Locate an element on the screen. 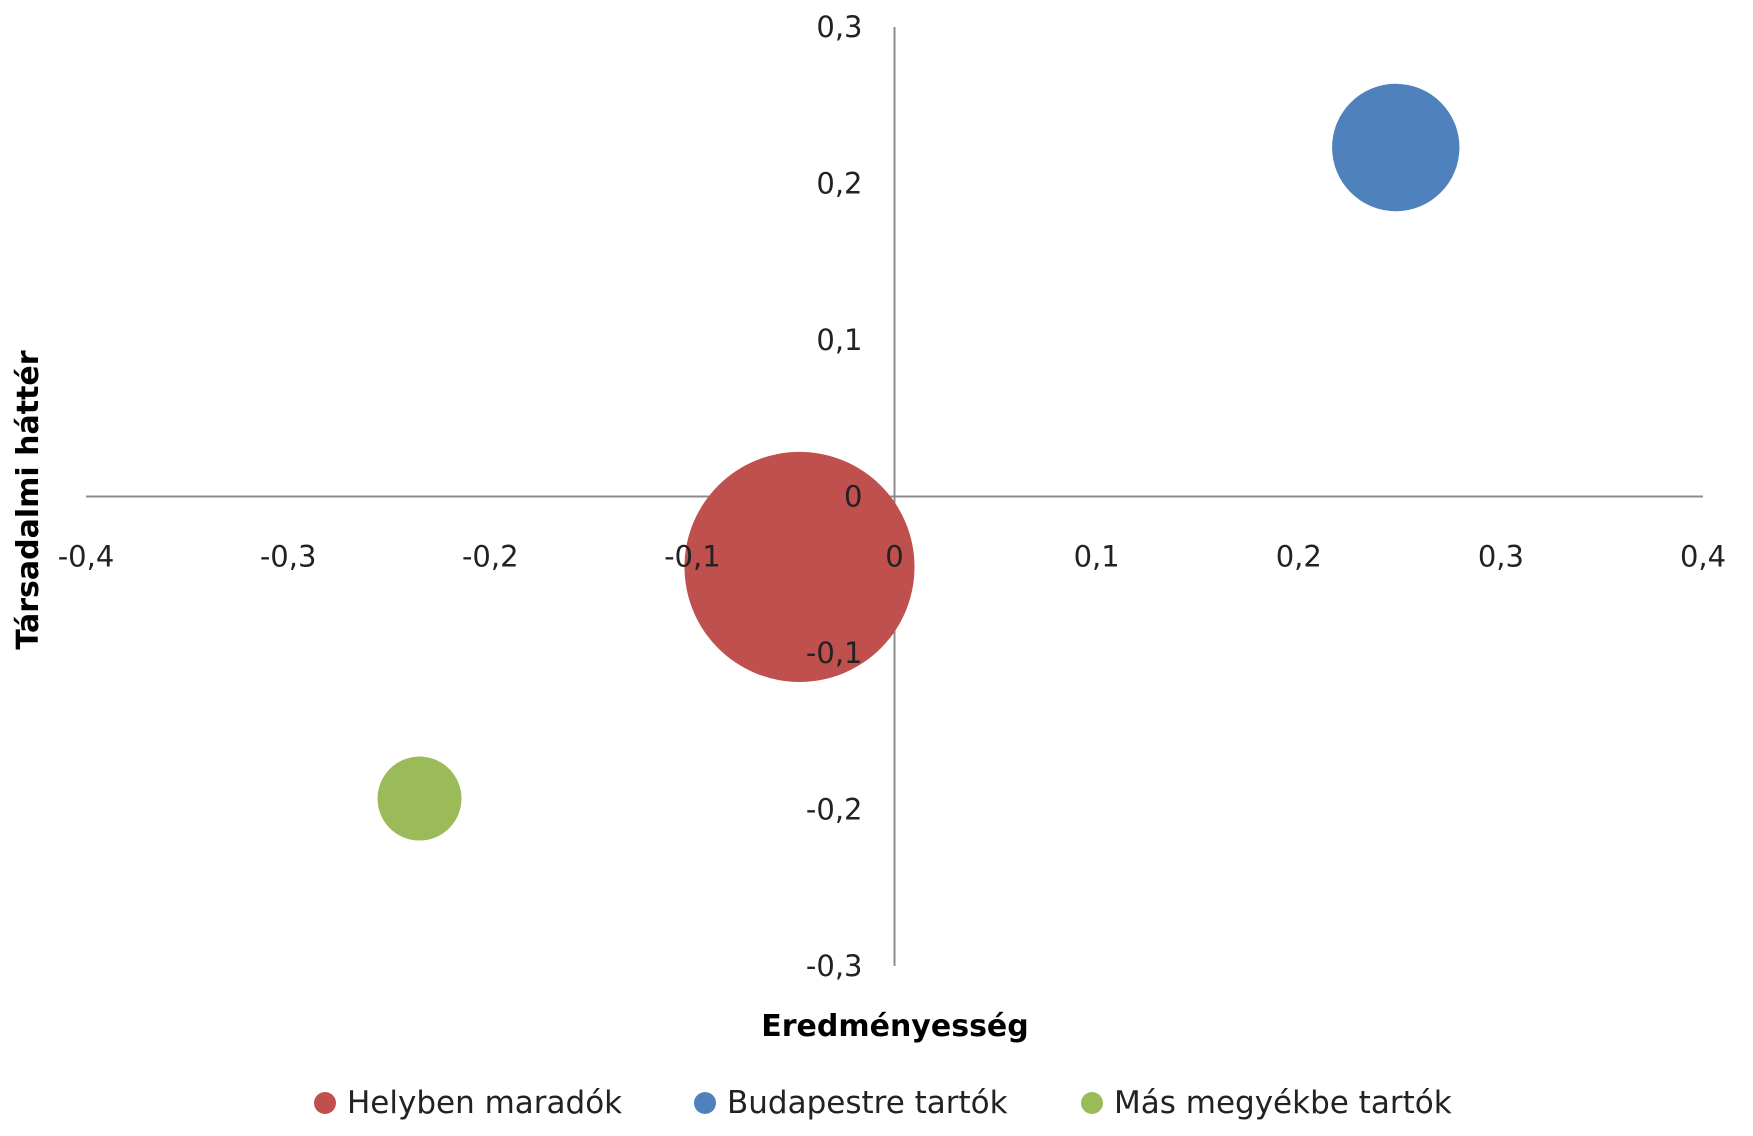 The image size is (1753, 1136). x-tick-label-1: -0,3 is located at coordinates (288, 557).